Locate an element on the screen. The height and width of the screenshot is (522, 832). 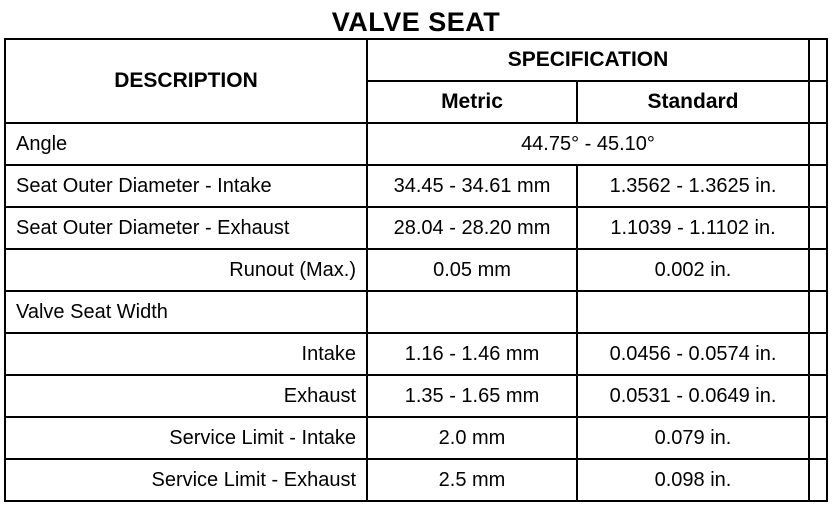
metric-cell: 1.16 - 1.46 mm is located at coordinates (472, 354).